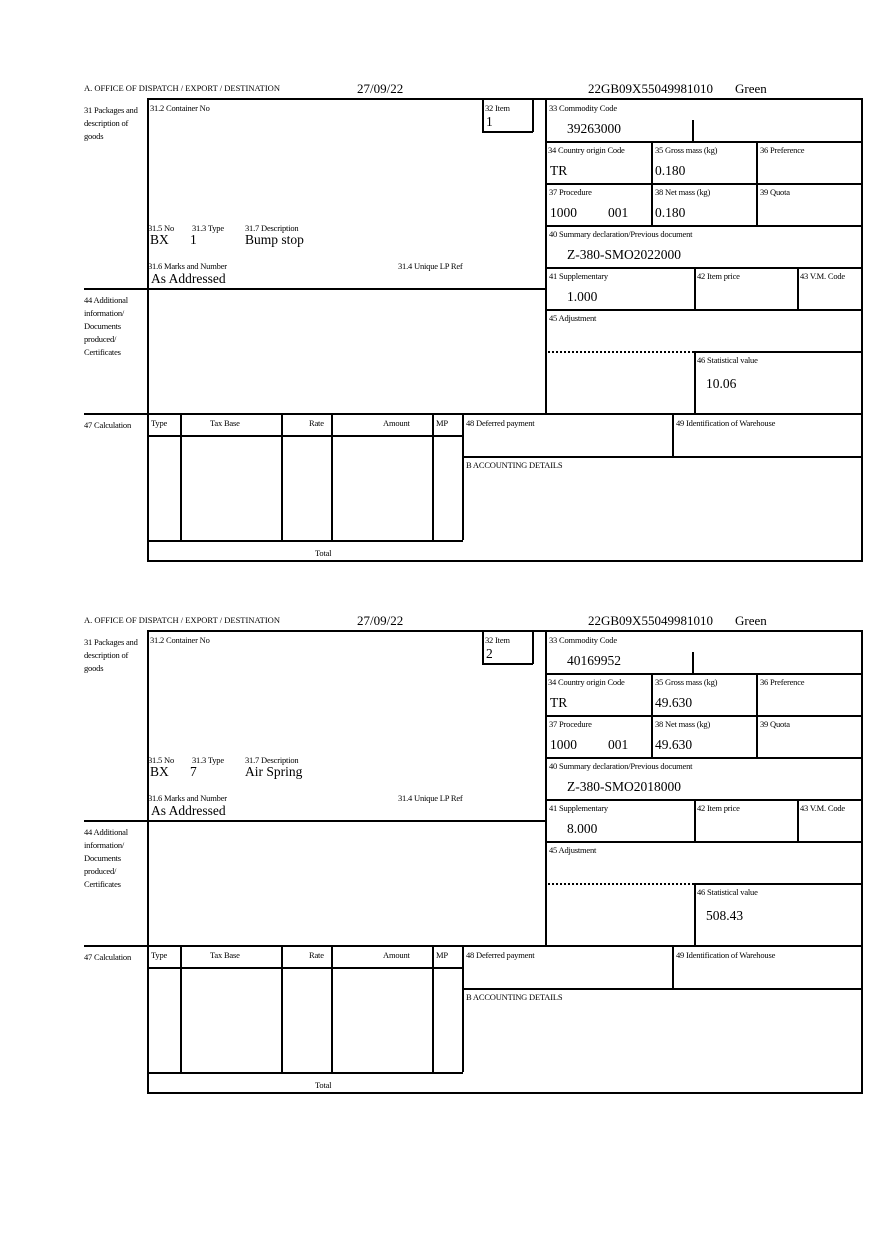 Image resolution: width=882 pixels, height=1250 pixels. I want to click on commodity-code: 39263000, so click(594, 128).